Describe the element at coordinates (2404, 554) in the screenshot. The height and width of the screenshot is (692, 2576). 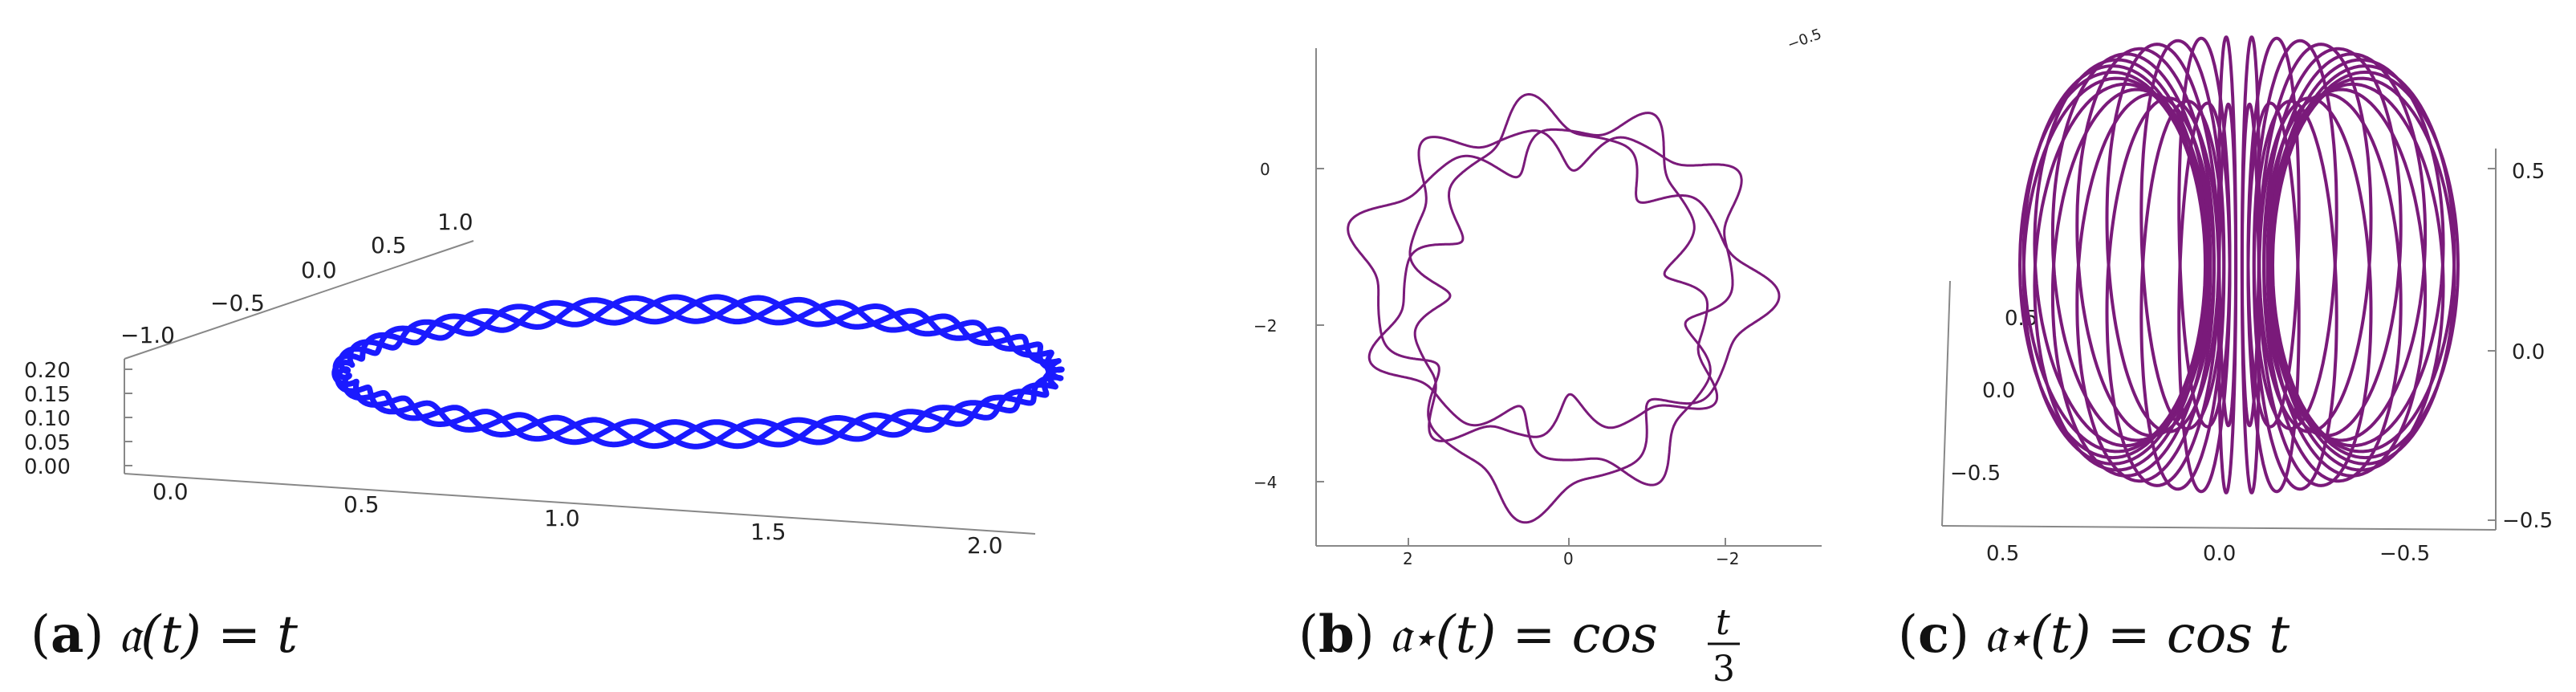
I see `bottom-tick: −0.5` at that location.